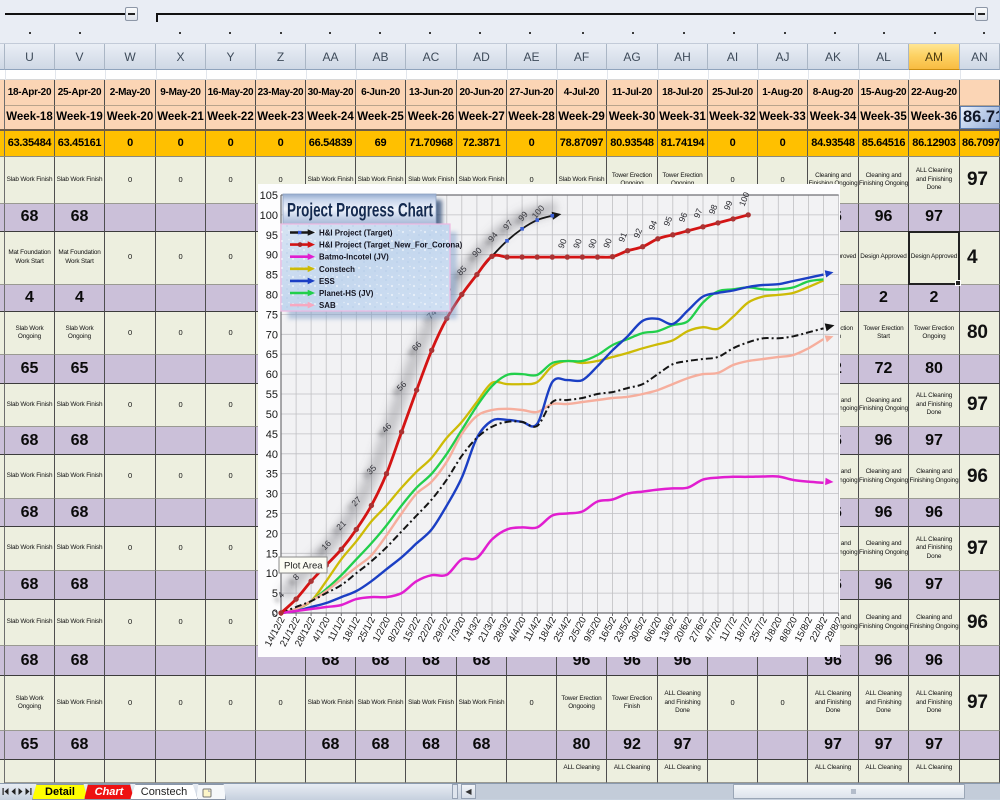 This screenshot has height=800, width=1000. Describe the element at coordinates (327, 281) in the screenshot. I see `svg-text: ESS` at that location.